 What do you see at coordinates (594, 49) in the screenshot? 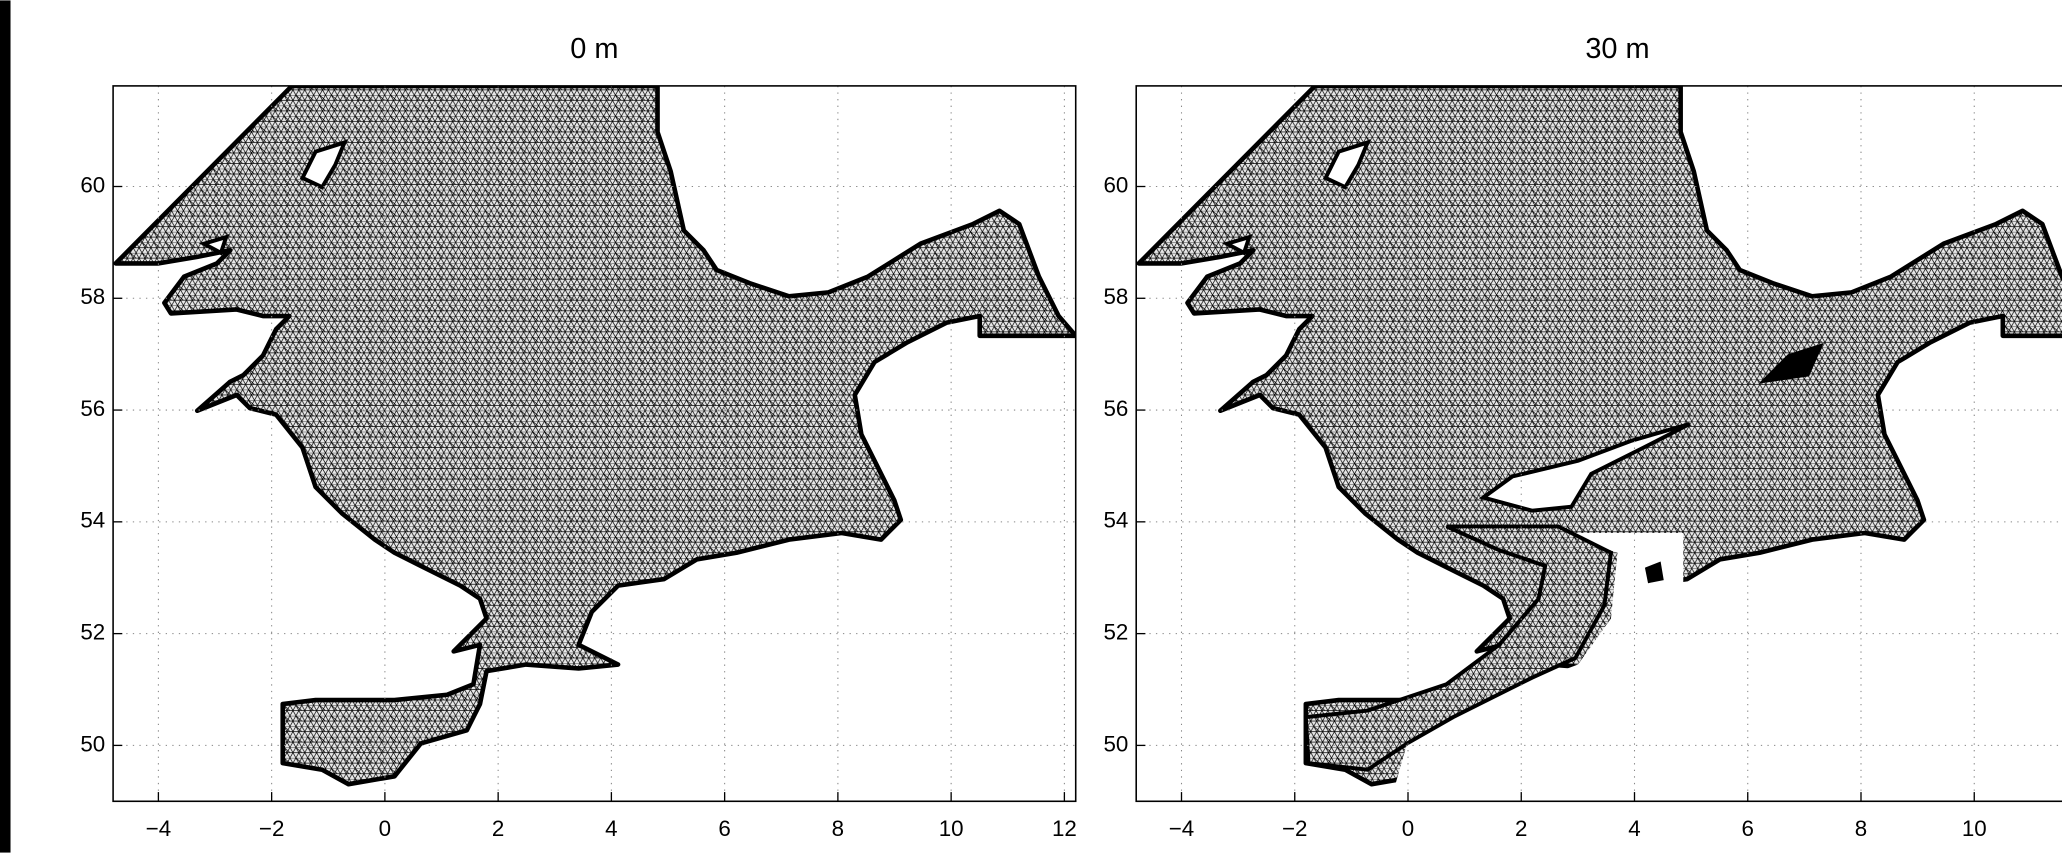
I see `panel-title: 0 m` at bounding box center [594, 49].